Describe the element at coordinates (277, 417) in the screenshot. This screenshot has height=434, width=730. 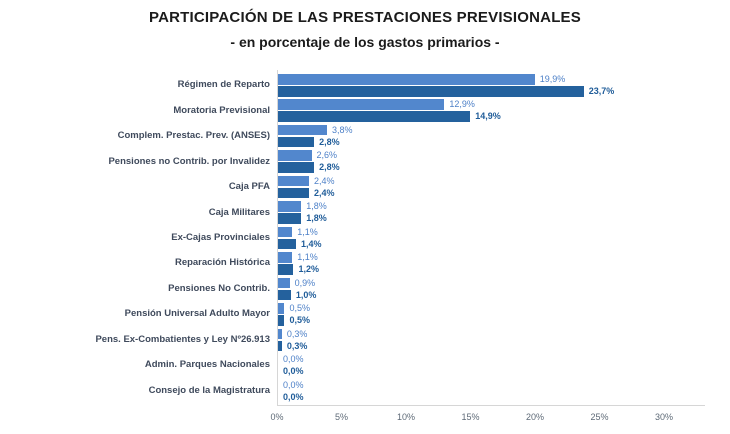
I see `x-axis-tick-label: 0%` at that location.